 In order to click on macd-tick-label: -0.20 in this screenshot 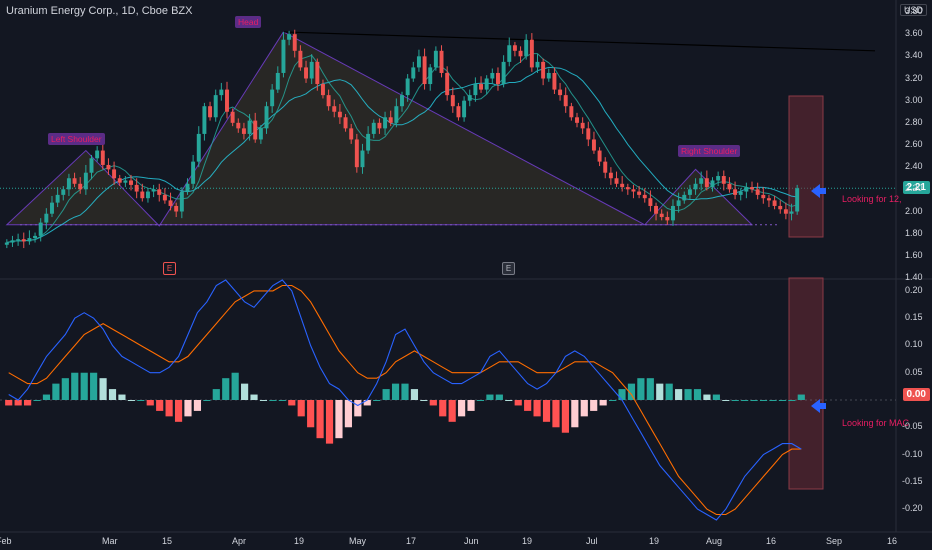, I will do `click(912, 508)`.